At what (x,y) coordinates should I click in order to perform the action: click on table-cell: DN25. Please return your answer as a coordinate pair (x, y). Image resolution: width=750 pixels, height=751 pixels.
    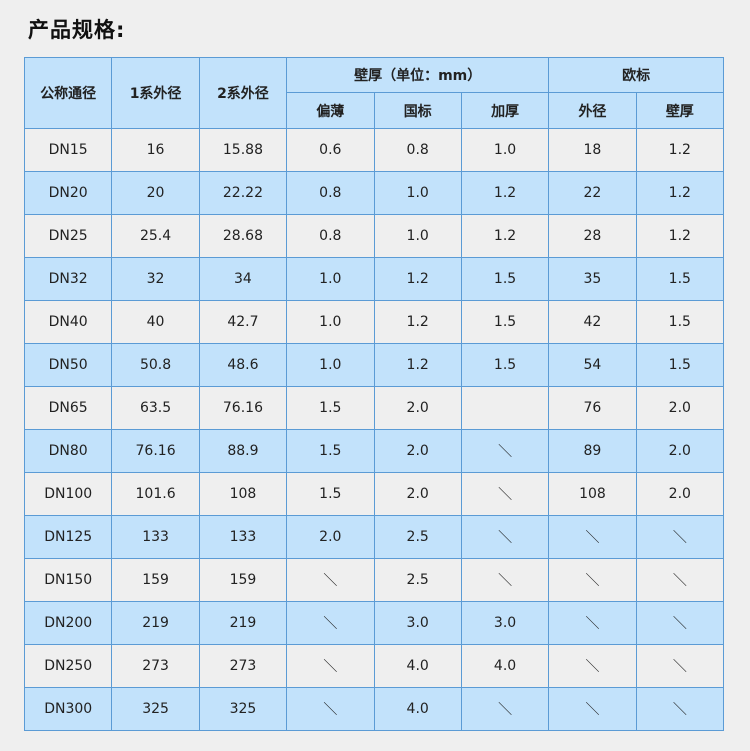
    Looking at the image, I should click on (68, 236).